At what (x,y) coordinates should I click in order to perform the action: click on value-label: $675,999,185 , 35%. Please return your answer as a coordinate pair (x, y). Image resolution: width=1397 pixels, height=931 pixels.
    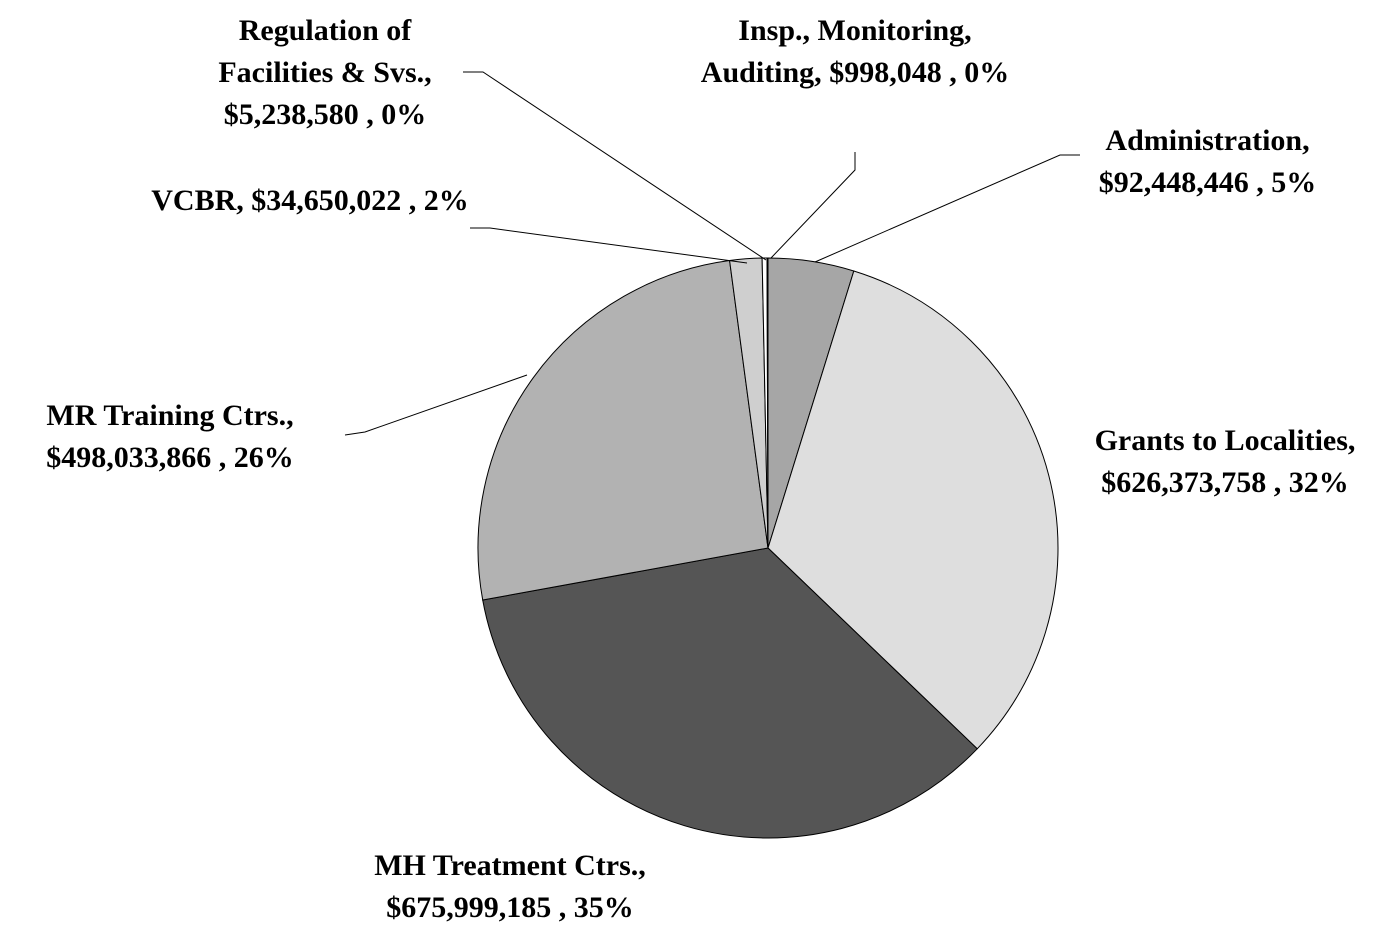
    Looking at the image, I should click on (510, 907).